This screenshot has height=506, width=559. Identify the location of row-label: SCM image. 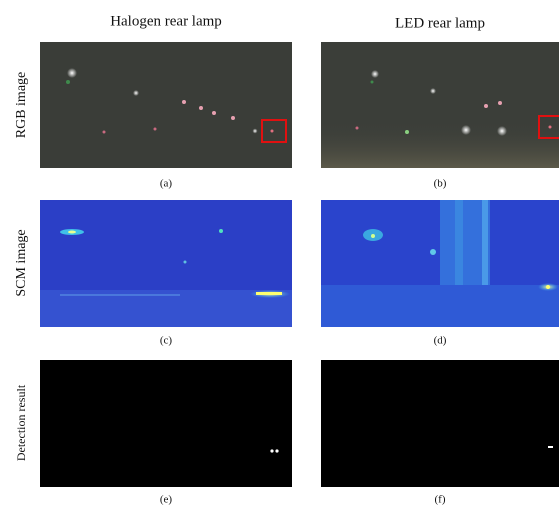
(21, 262).